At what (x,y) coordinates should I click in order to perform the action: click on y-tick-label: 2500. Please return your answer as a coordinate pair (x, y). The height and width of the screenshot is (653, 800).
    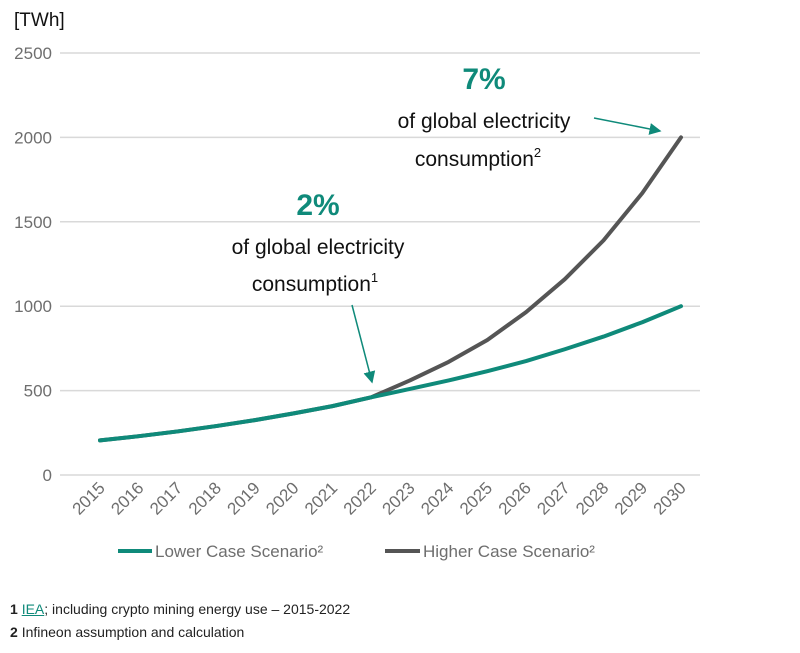
    Looking at the image, I should click on (33, 53).